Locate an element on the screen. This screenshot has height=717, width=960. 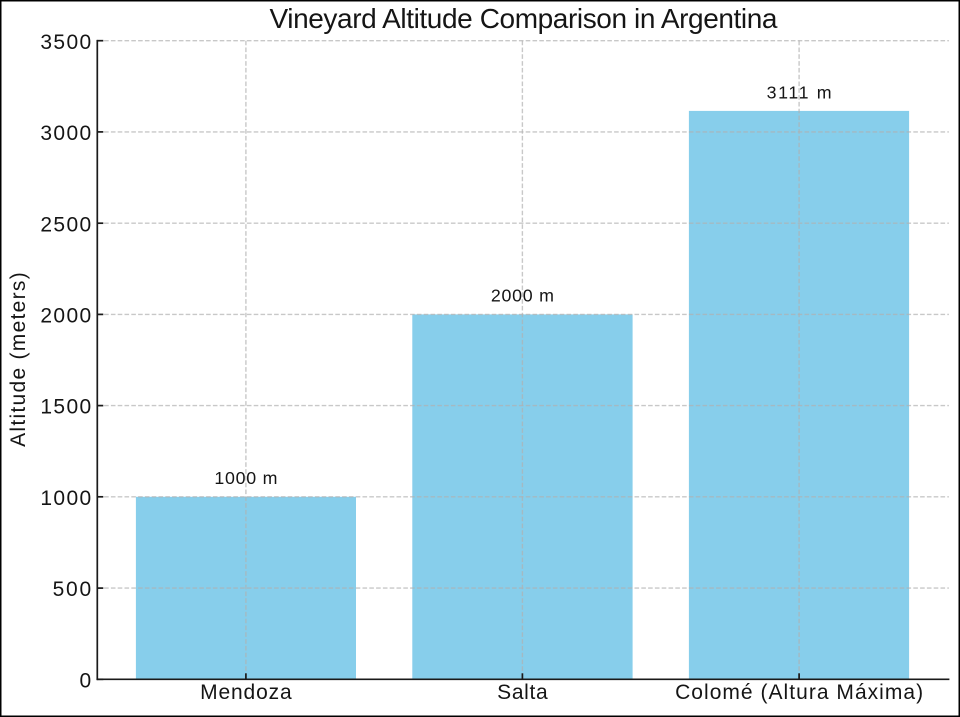
svg-text: Altitude (meters) is located at coordinates (18, 359).